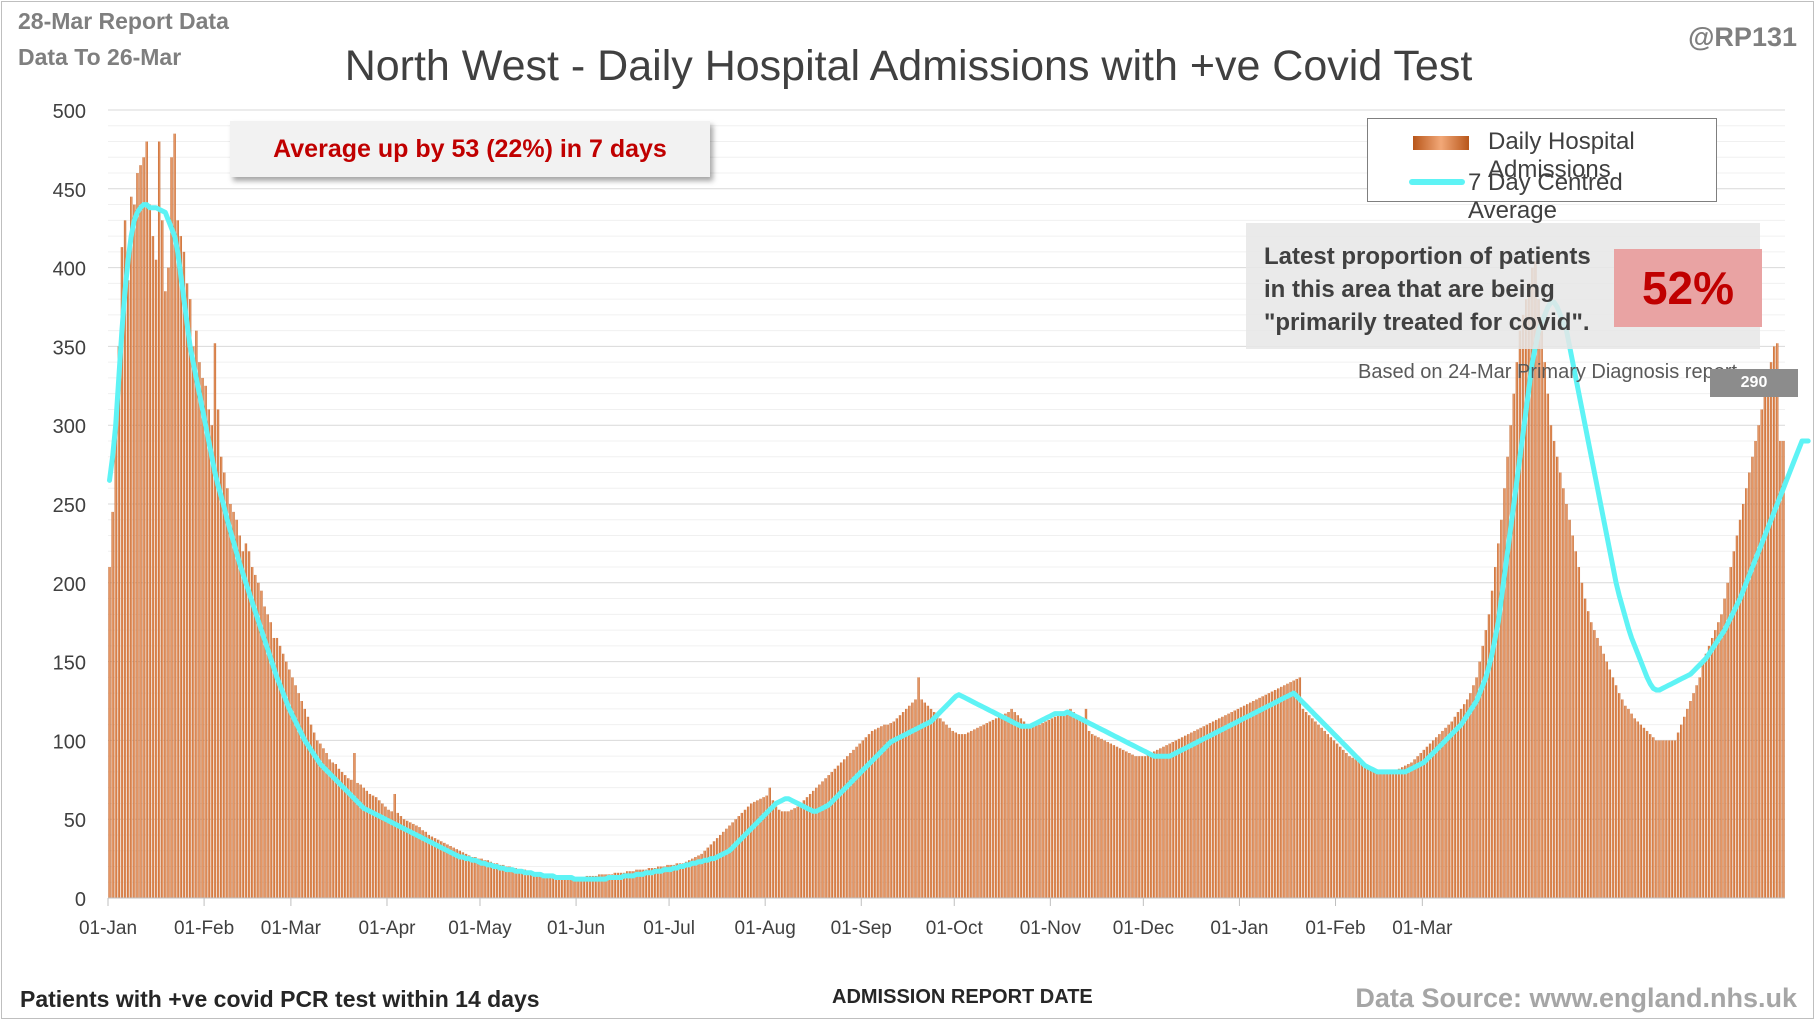  What do you see at coordinates (1427, 256) in the screenshot?
I see `proportion-text-line1: Latest proportion of patients` at bounding box center [1427, 256].